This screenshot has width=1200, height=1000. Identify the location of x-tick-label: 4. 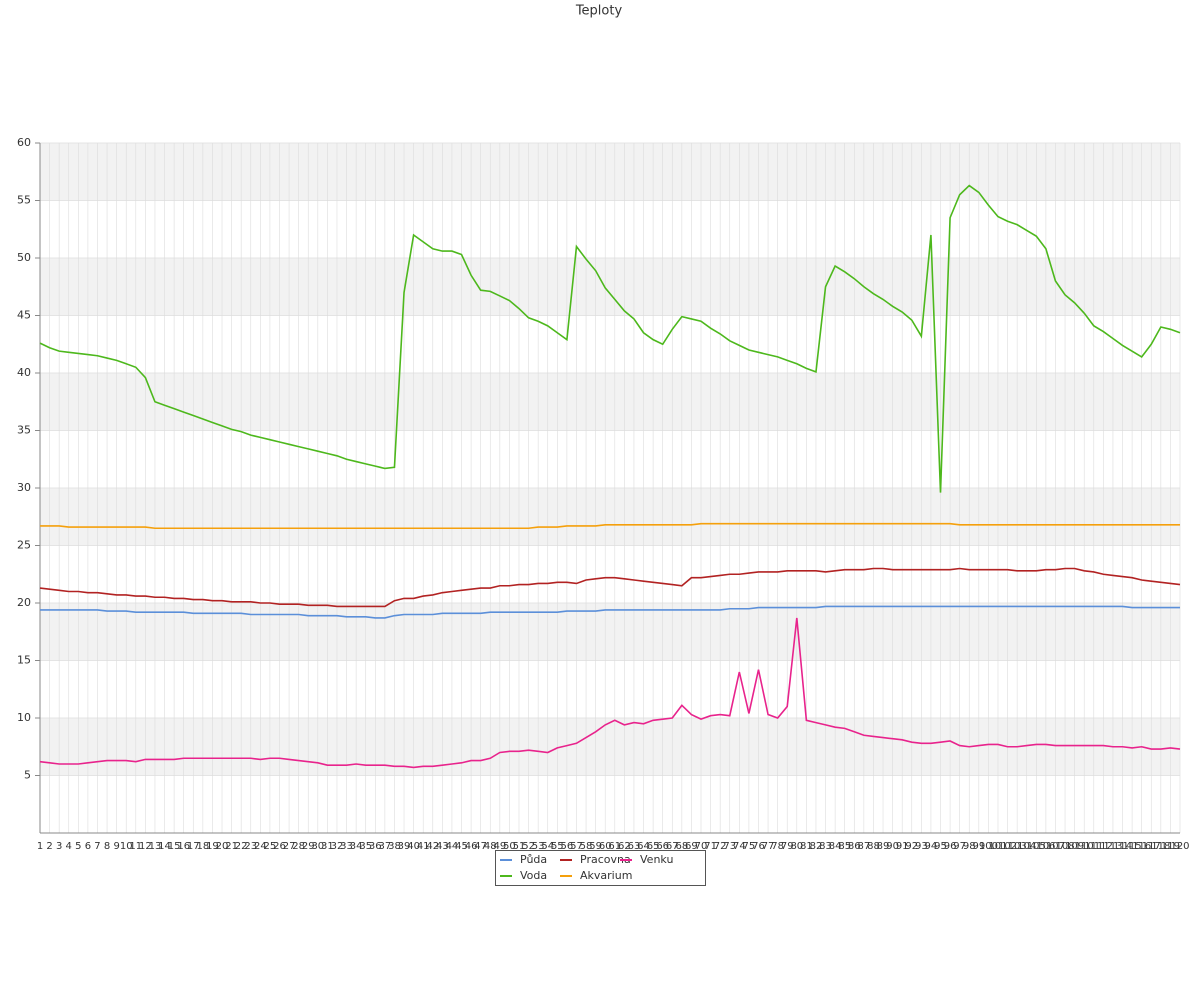
(69, 846).